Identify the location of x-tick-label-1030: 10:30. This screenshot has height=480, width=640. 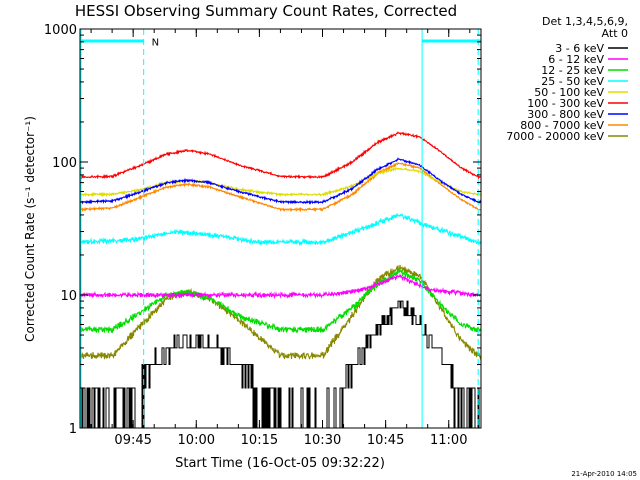
(322, 440).